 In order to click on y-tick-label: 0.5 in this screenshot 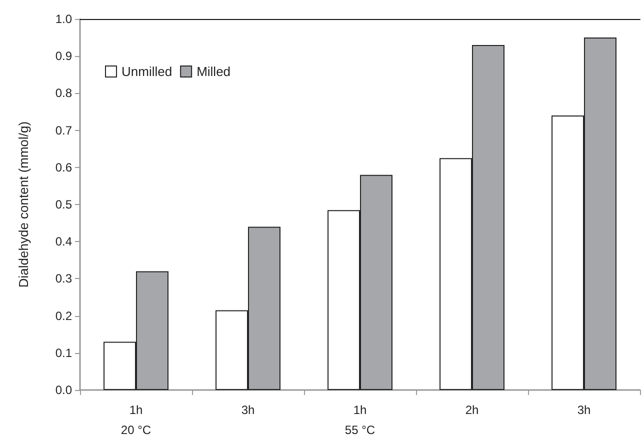, I will do `click(63, 205)`.